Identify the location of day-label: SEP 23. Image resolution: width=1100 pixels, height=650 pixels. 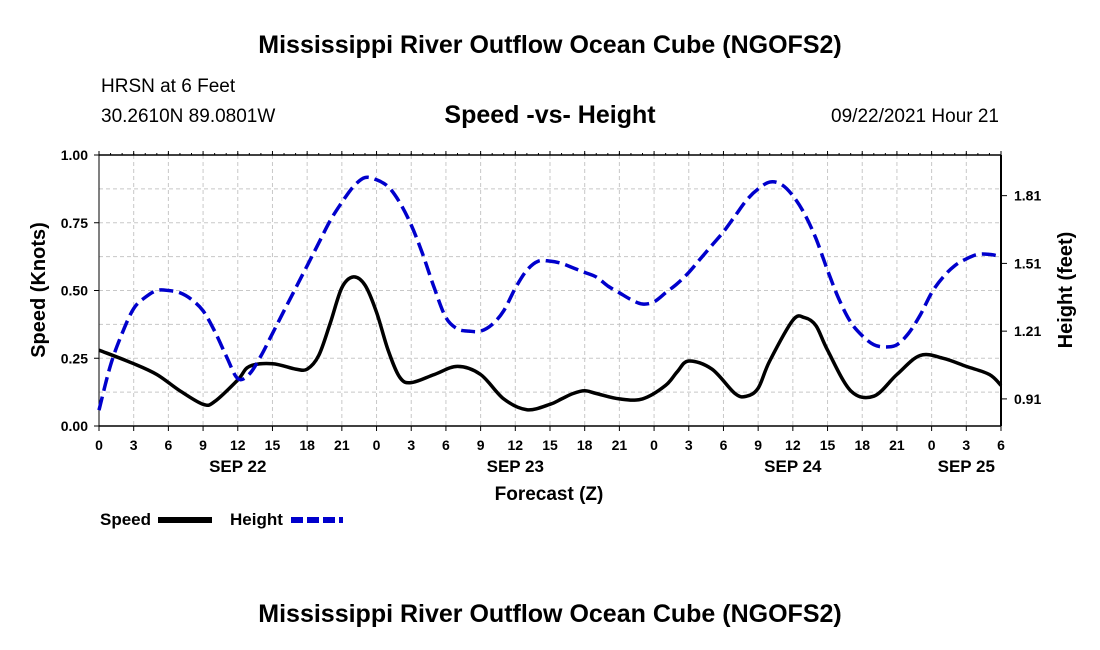
(515, 466).